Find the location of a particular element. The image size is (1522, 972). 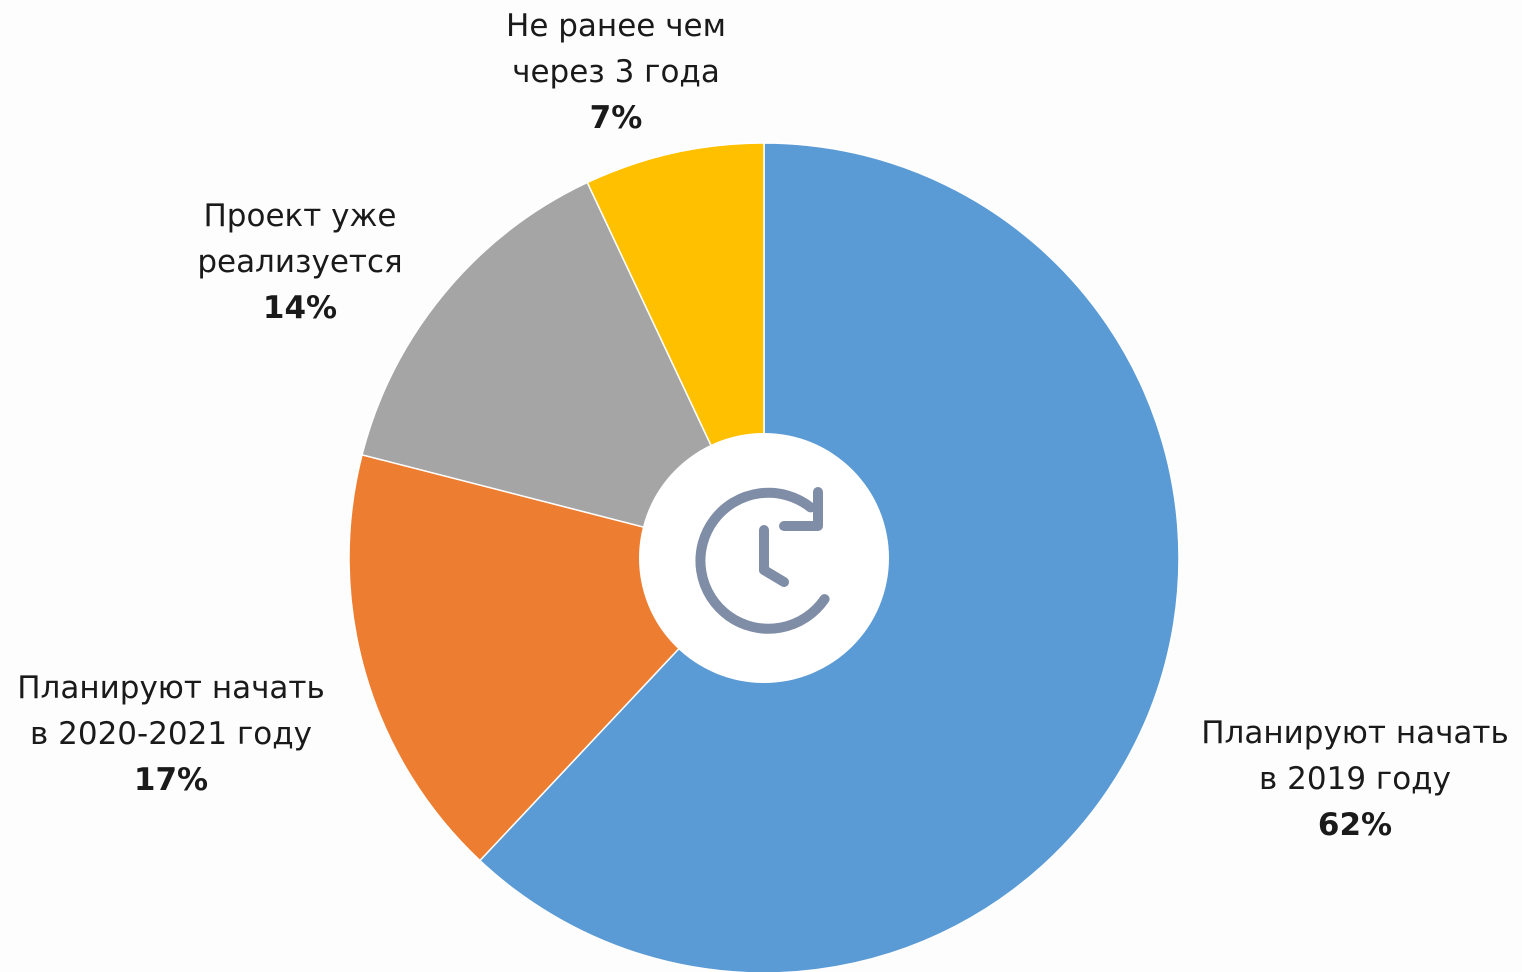

slice-in-progress is located at coordinates (563, 370).